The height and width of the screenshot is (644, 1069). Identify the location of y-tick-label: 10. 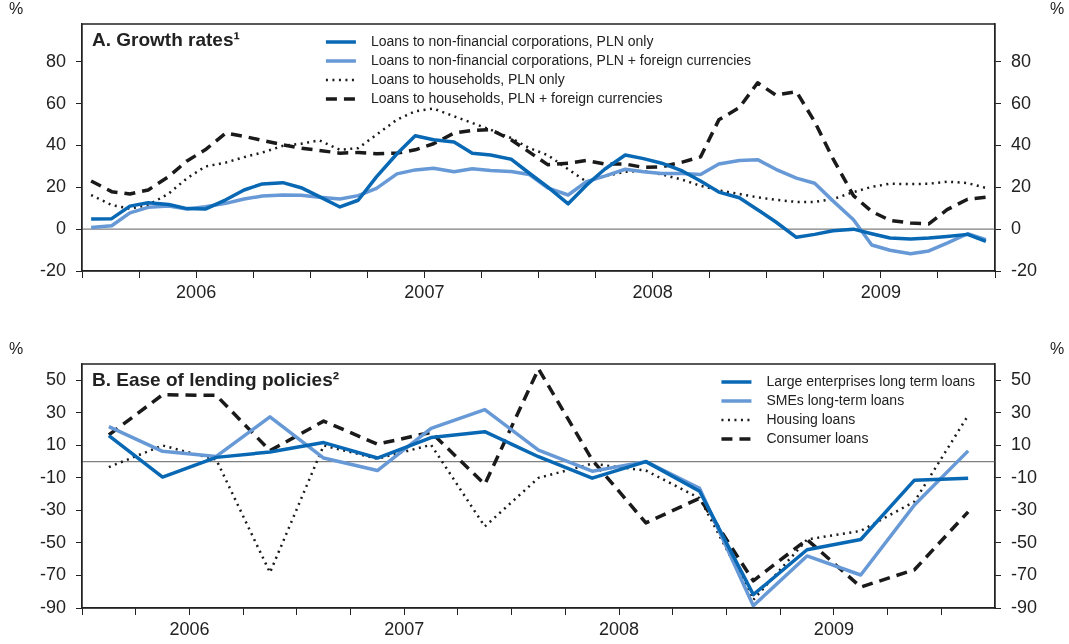
(55, 444).